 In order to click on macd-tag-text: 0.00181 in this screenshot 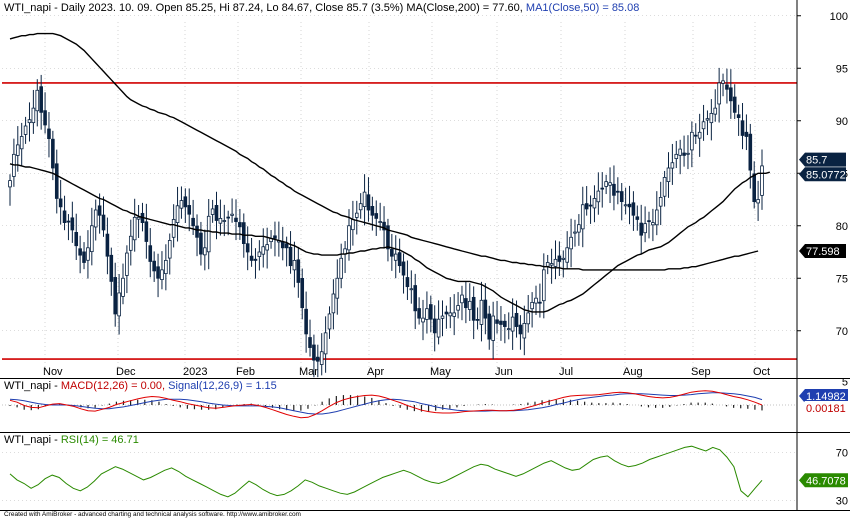, I will do `click(826, 409)`.